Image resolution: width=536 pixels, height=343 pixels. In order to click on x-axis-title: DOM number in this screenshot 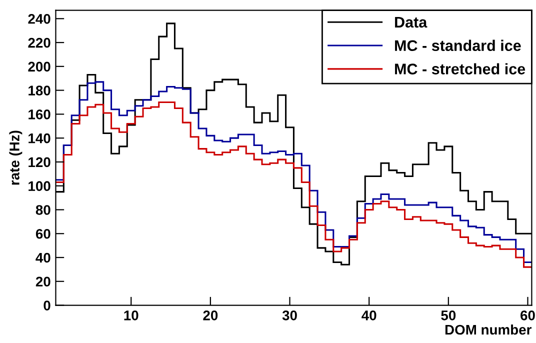, I will do `click(488, 329)`.